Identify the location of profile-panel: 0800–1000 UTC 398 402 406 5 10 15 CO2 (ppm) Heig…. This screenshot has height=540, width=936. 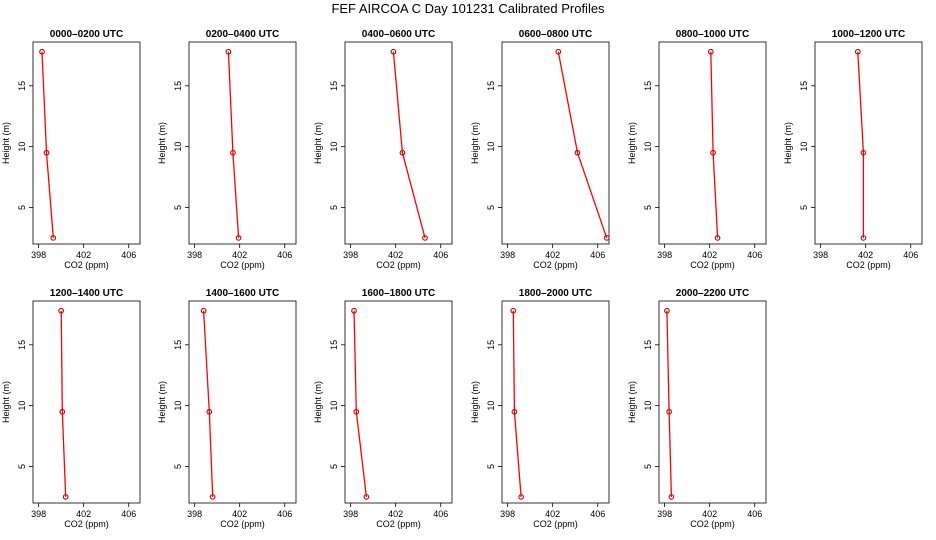
(697, 149).